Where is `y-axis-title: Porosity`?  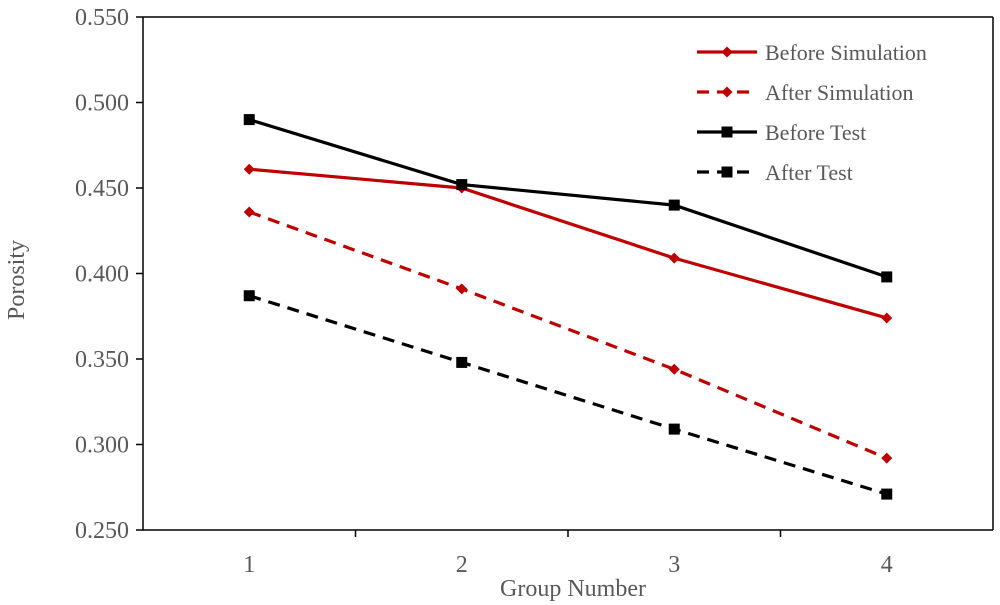
y-axis-title: Porosity is located at coordinates (17, 280).